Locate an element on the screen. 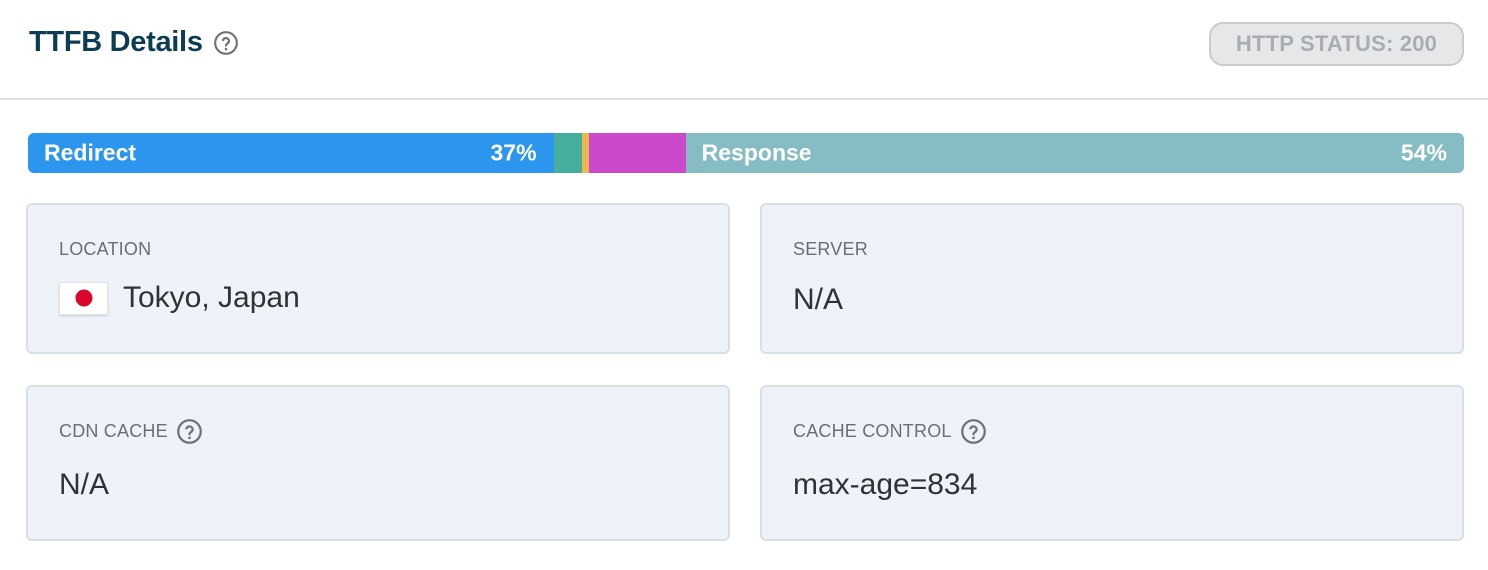 This screenshot has width=1488, height=570. location-value: Tokyo, Japan is located at coordinates (179, 298).